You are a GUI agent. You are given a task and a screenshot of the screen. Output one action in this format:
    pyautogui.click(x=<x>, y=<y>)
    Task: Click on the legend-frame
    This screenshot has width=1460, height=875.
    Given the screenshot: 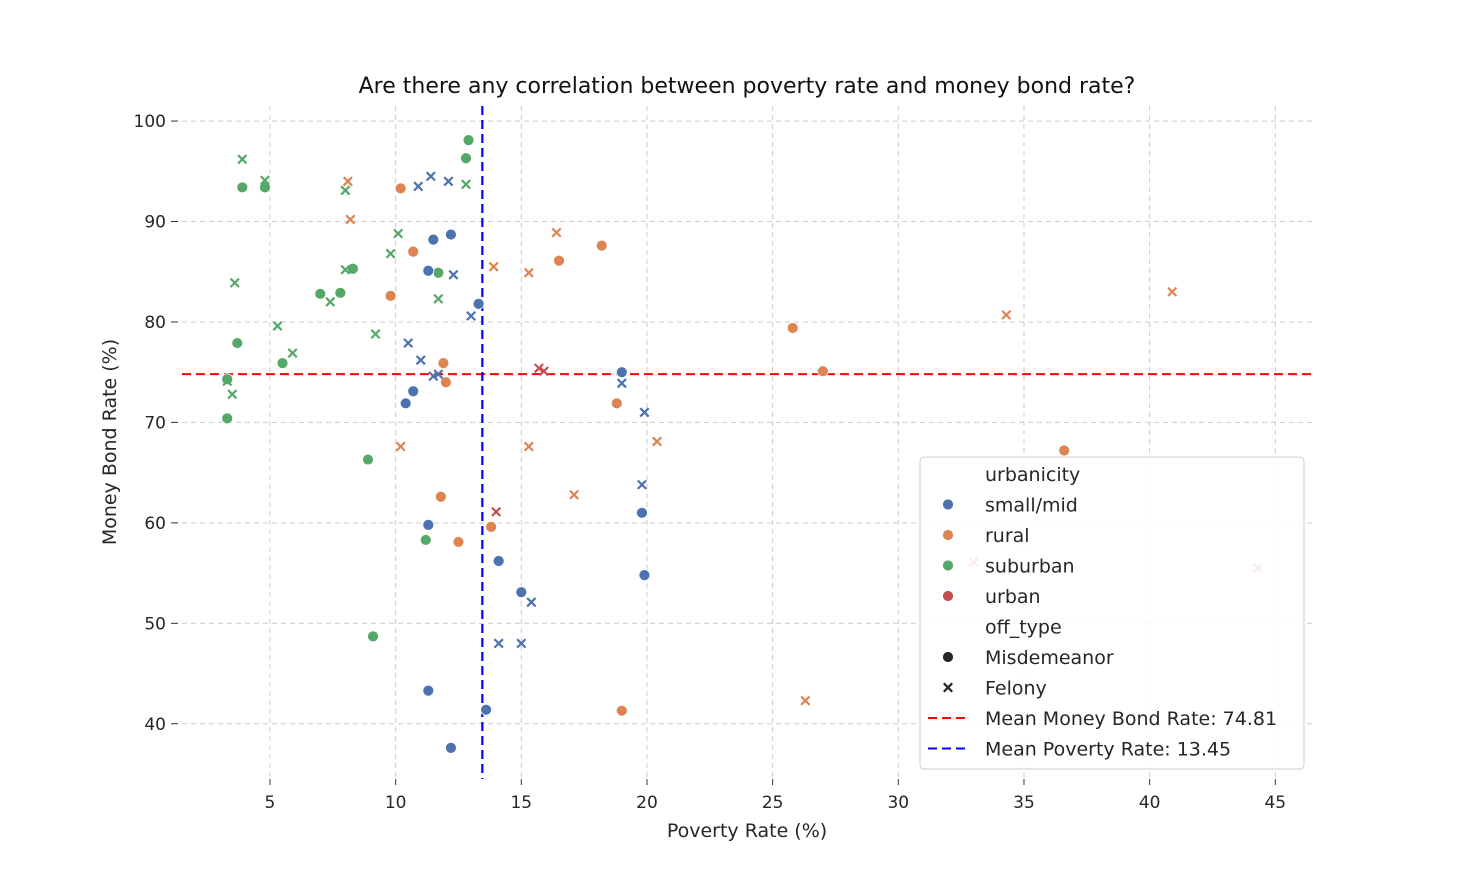 What is the action you would take?
    pyautogui.click(x=1112, y=613)
    